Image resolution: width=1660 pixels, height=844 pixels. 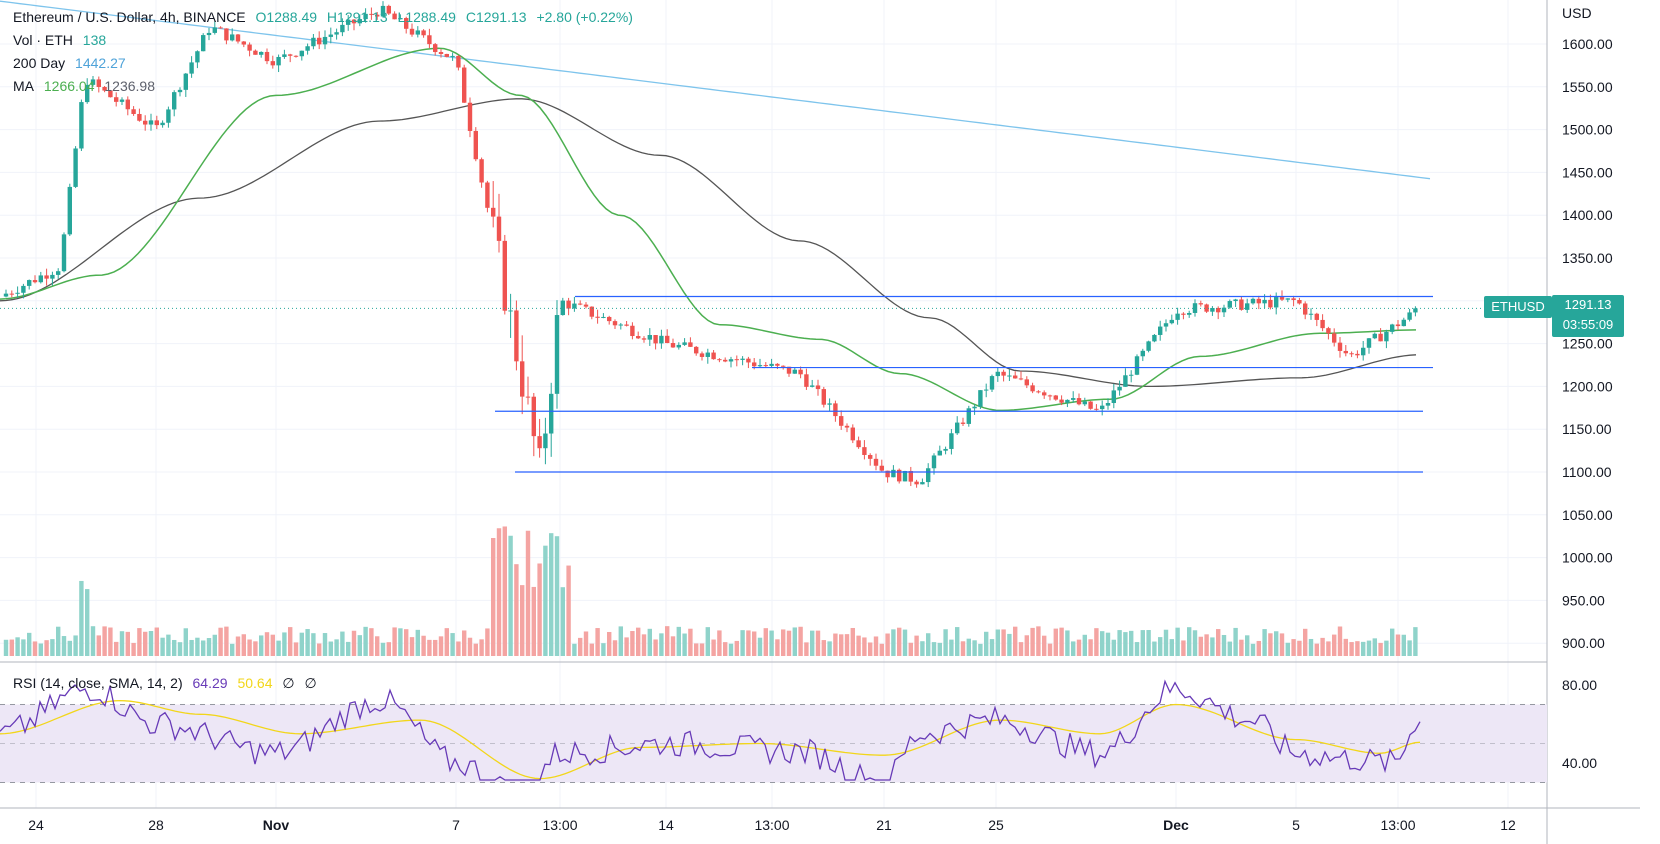 What do you see at coordinates (1579, 685) in the screenshot?
I see `rsi-axis-tick-label: 80.00` at bounding box center [1579, 685].